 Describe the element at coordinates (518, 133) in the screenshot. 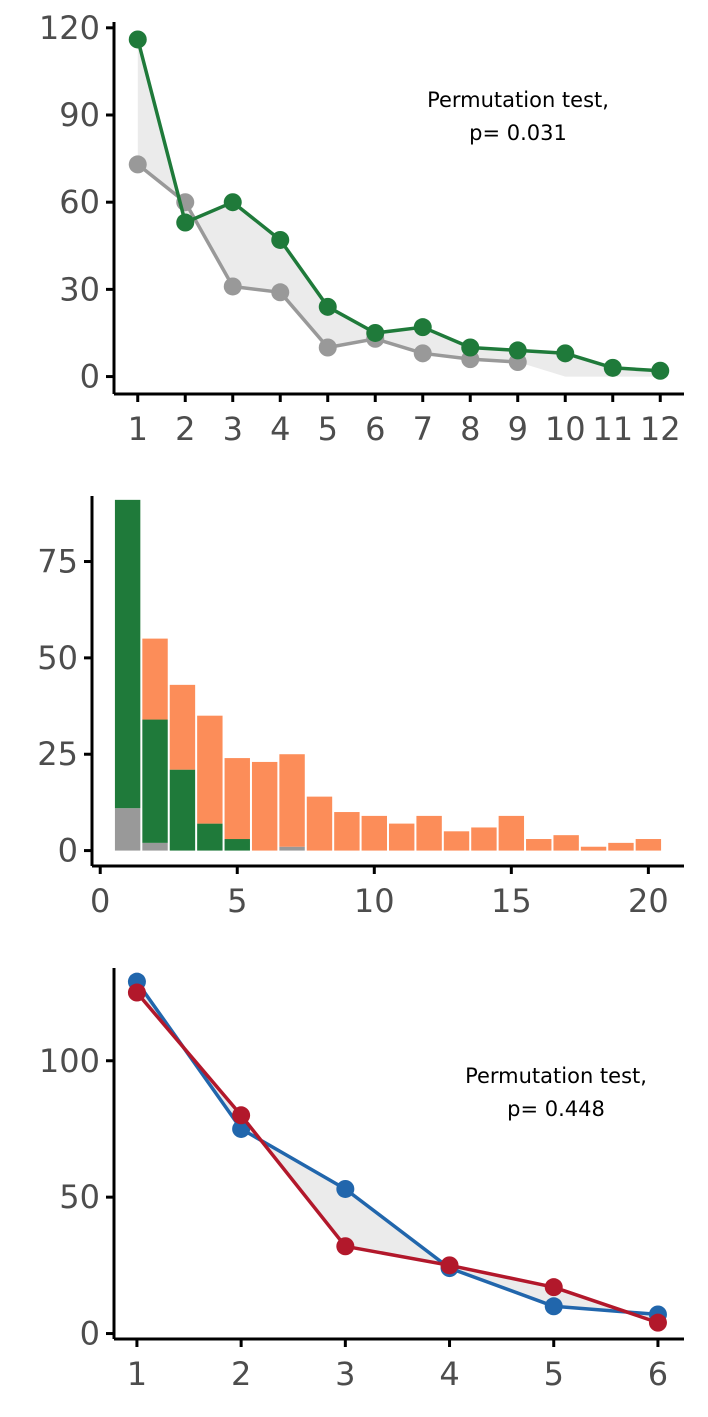

I see `annotation-line-2: p= 0.031` at that location.